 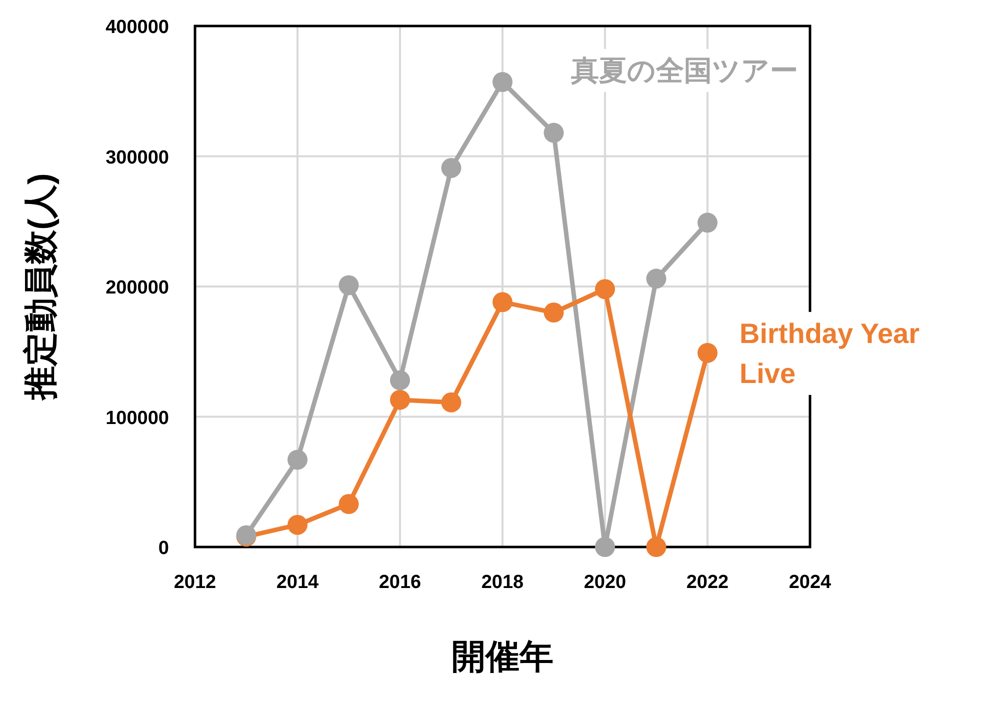 I want to click on x-tick-label: 2020, so click(x=605, y=582).